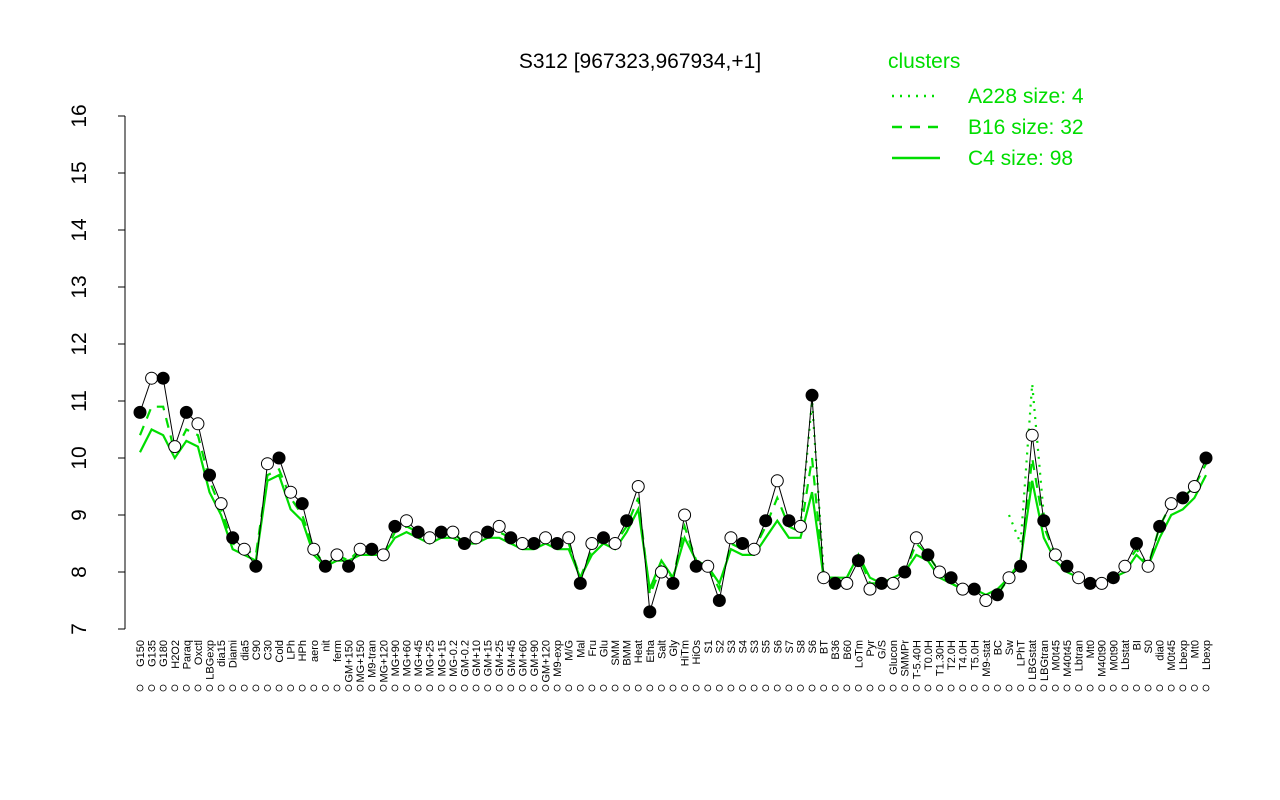 This screenshot has width=1280, height=800. What do you see at coordinates (558, 658) in the screenshot?
I see `x-tick-label: M9-exp` at bounding box center [558, 658].